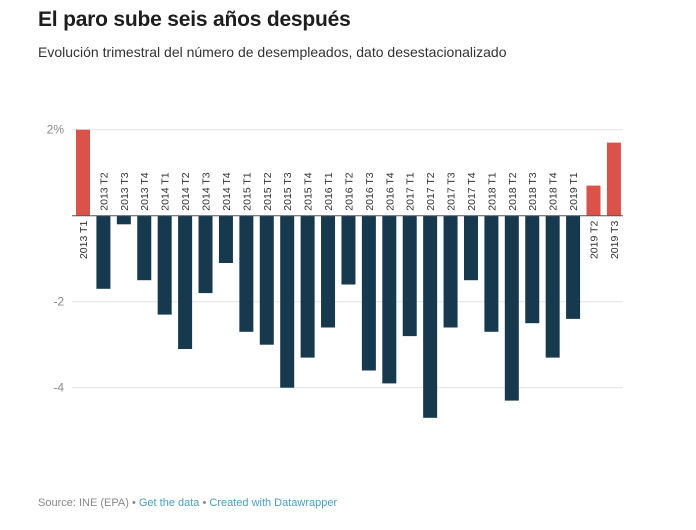 Image resolution: width=696 pixels, height=530 pixels. What do you see at coordinates (268, 191) in the screenshot?
I see `category-label: 2015 T2` at bounding box center [268, 191].